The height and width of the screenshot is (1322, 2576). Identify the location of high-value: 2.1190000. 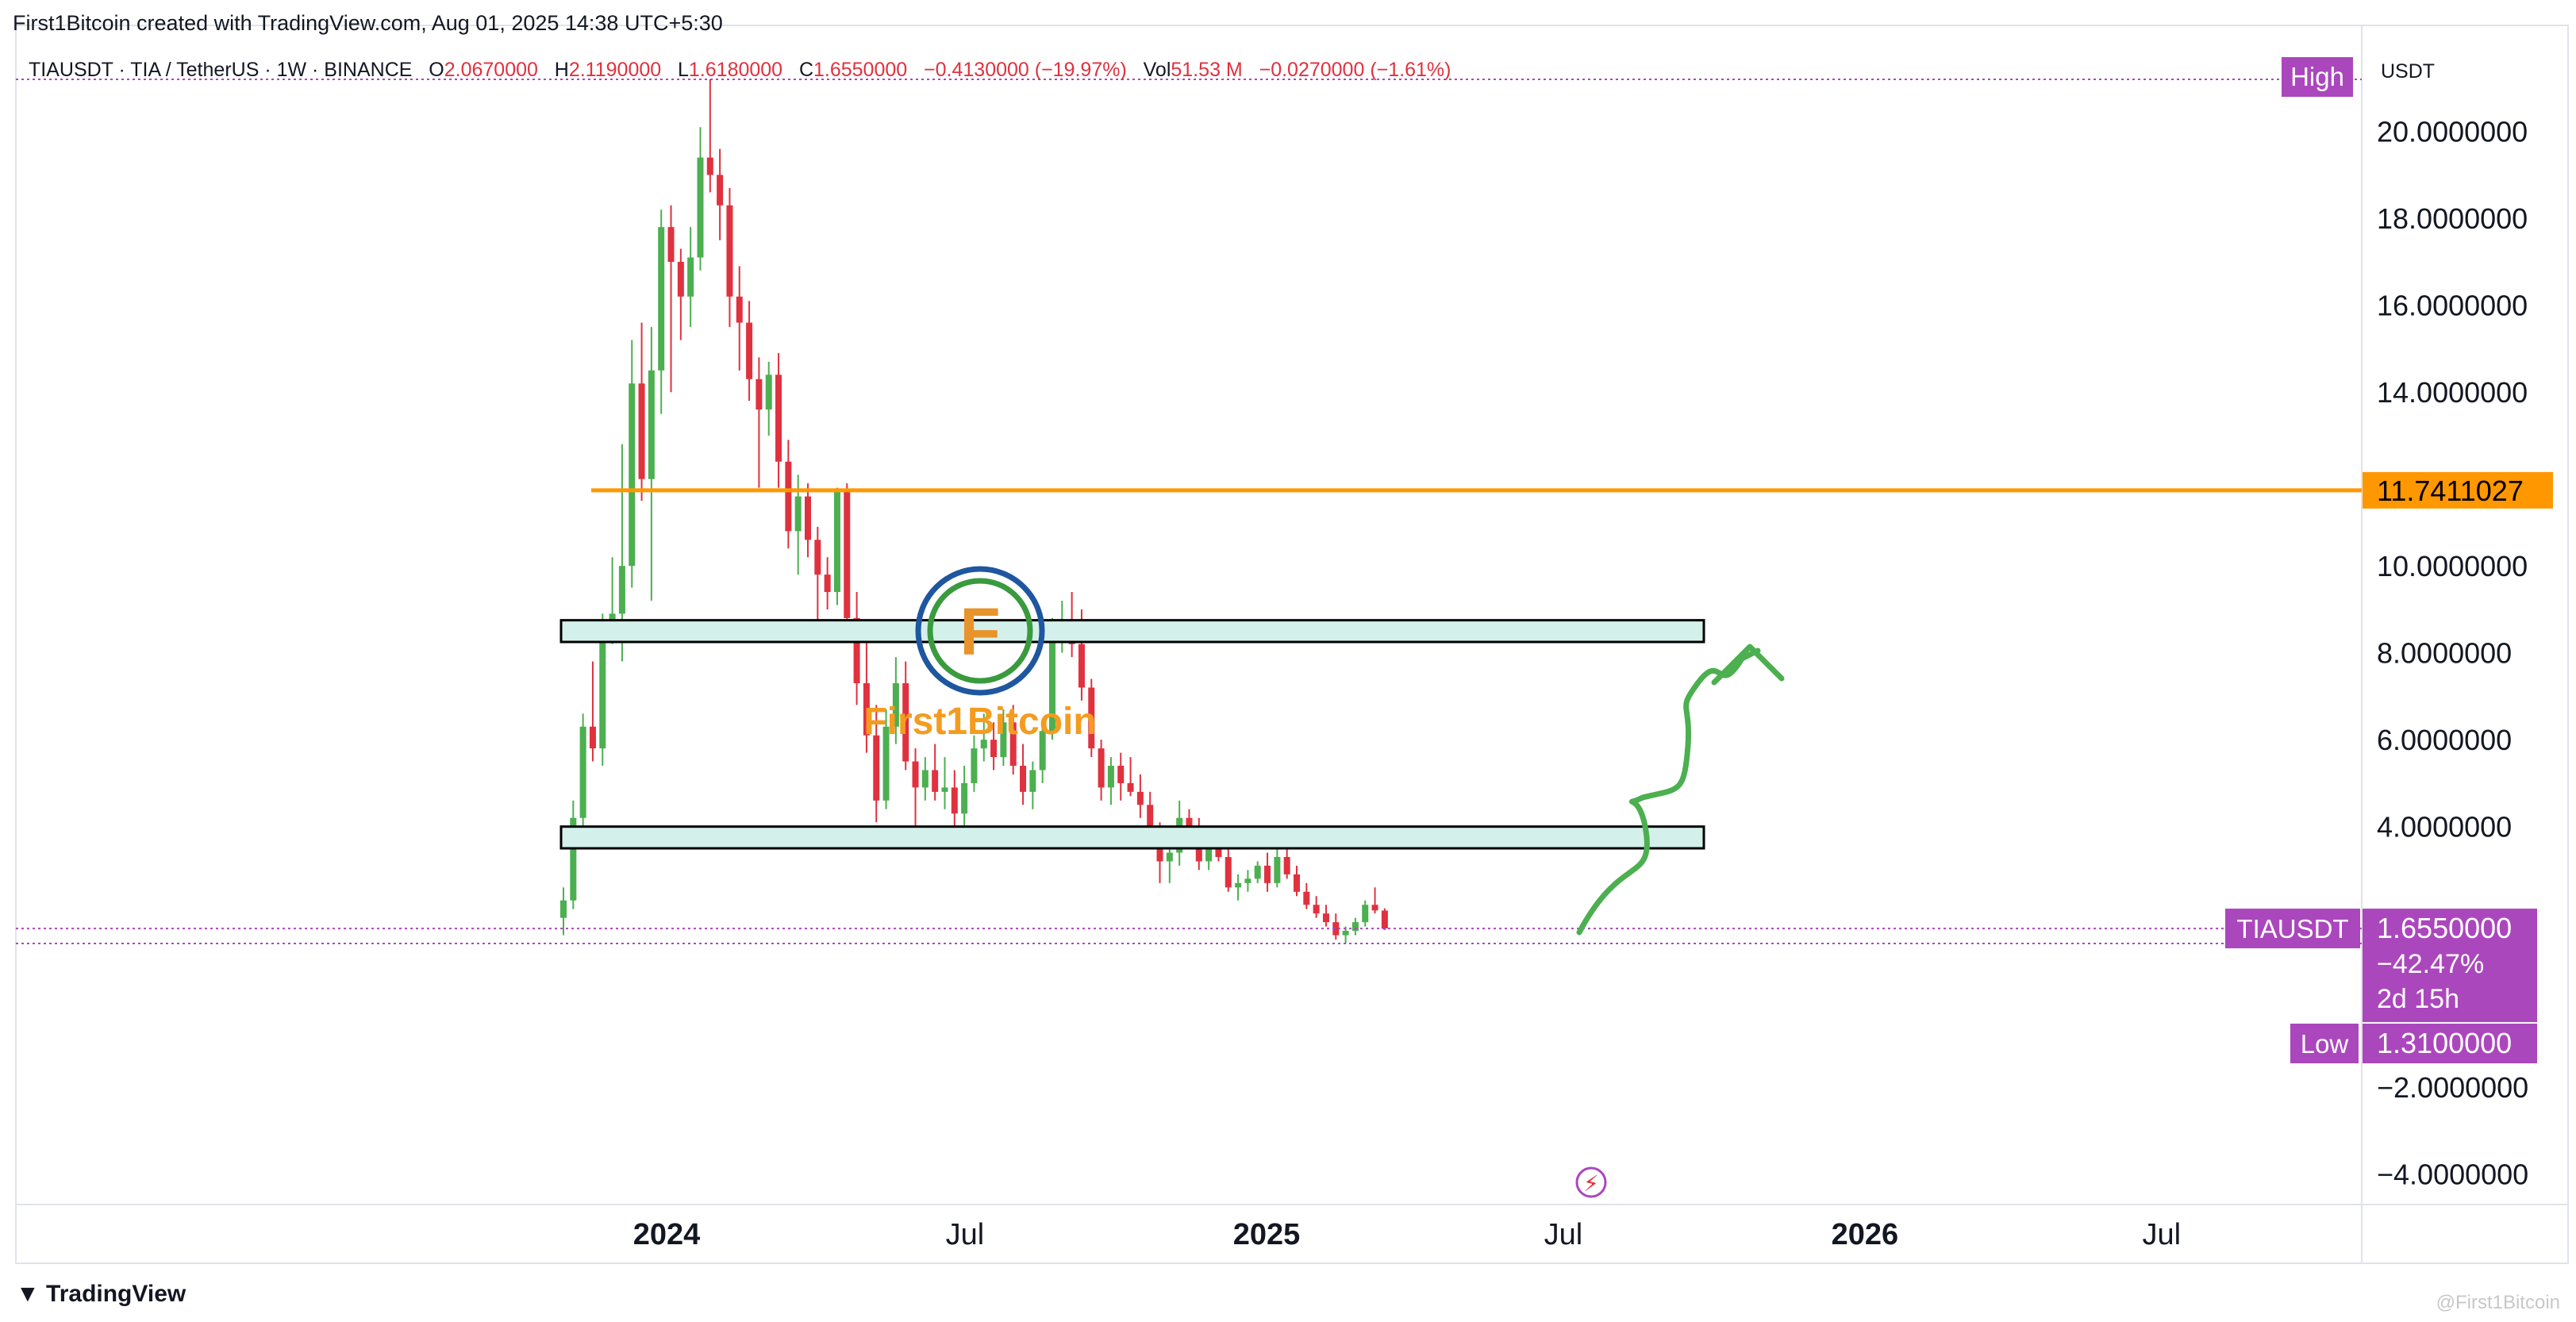
(615, 70).